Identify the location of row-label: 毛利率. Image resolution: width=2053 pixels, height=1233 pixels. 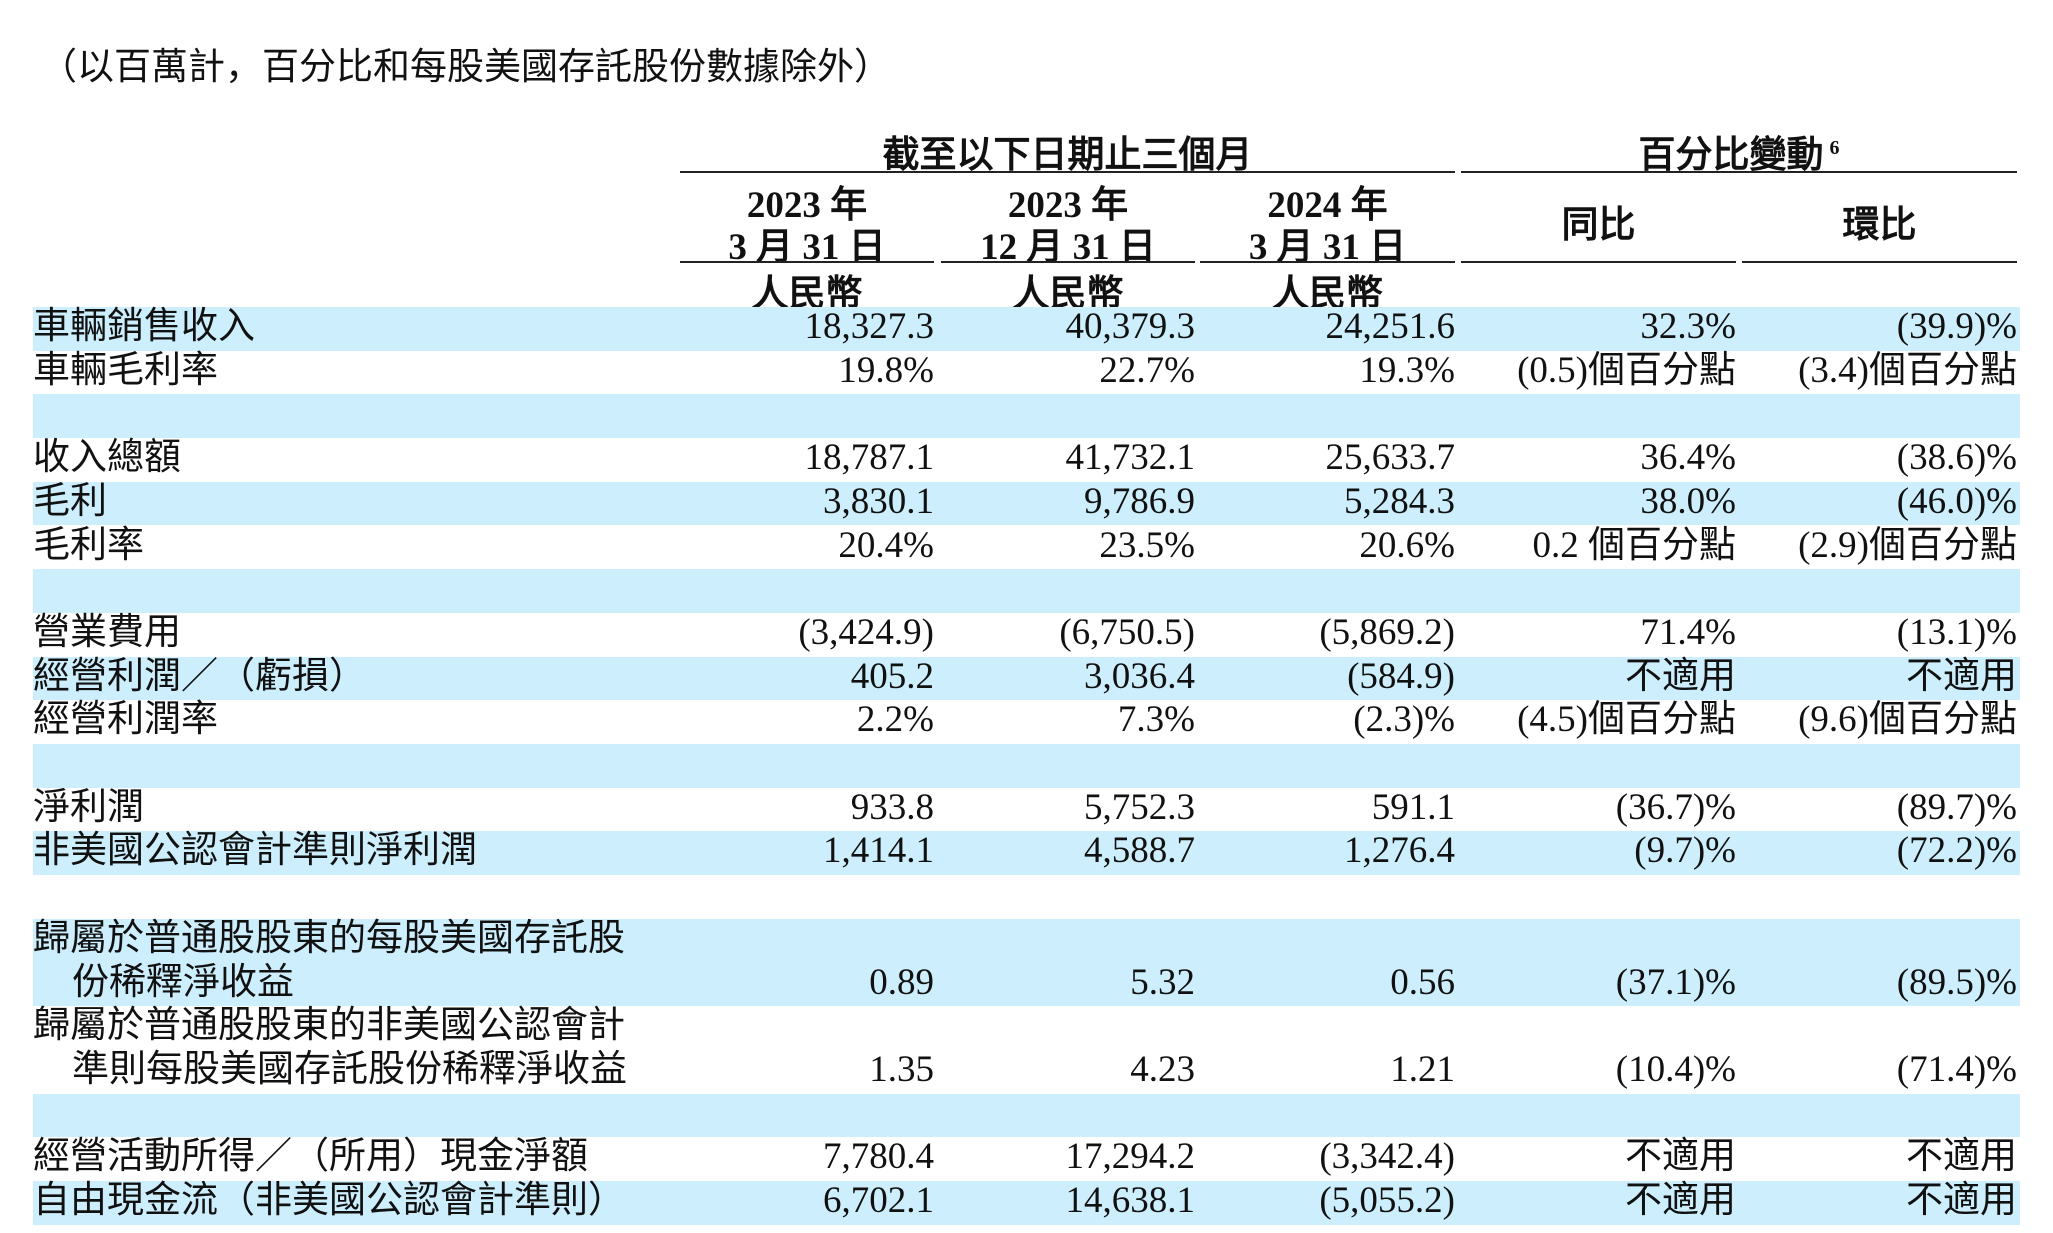
(88, 545).